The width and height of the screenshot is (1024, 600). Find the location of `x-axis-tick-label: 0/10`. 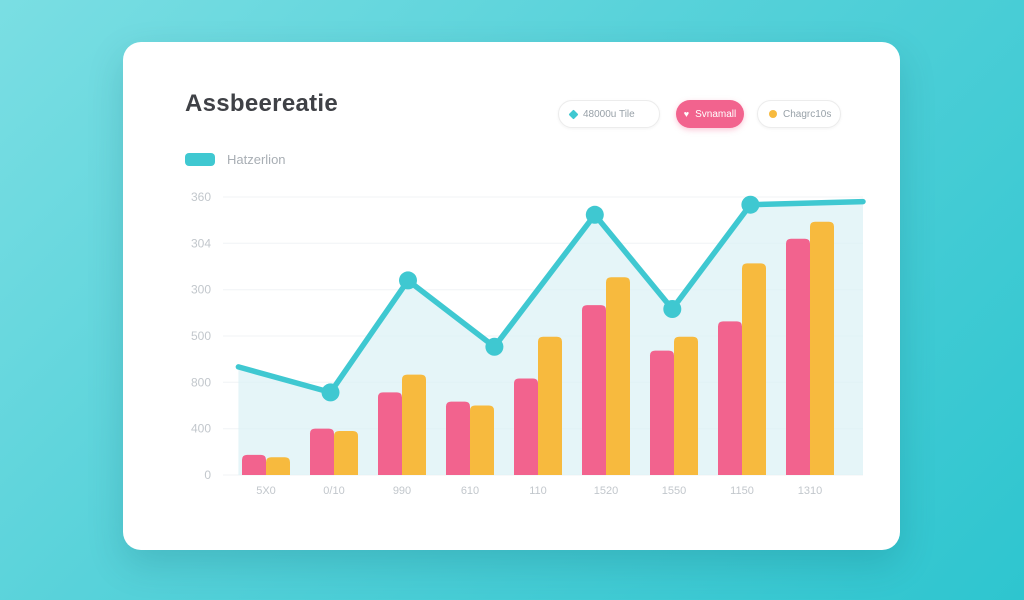

x-axis-tick-label: 0/10 is located at coordinates (333, 491).